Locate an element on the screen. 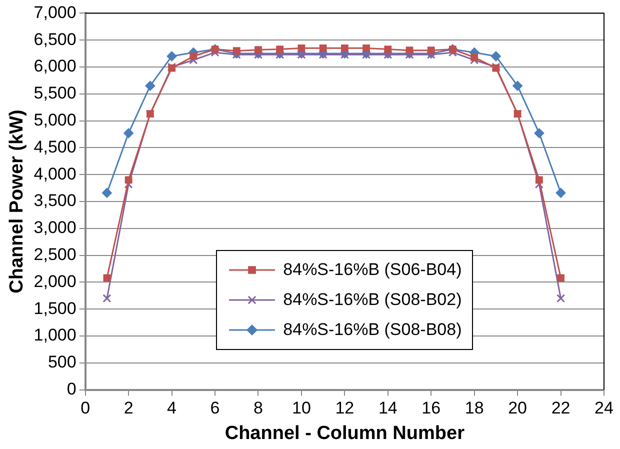  y-tick-label: 5,500 is located at coordinates (55, 93).